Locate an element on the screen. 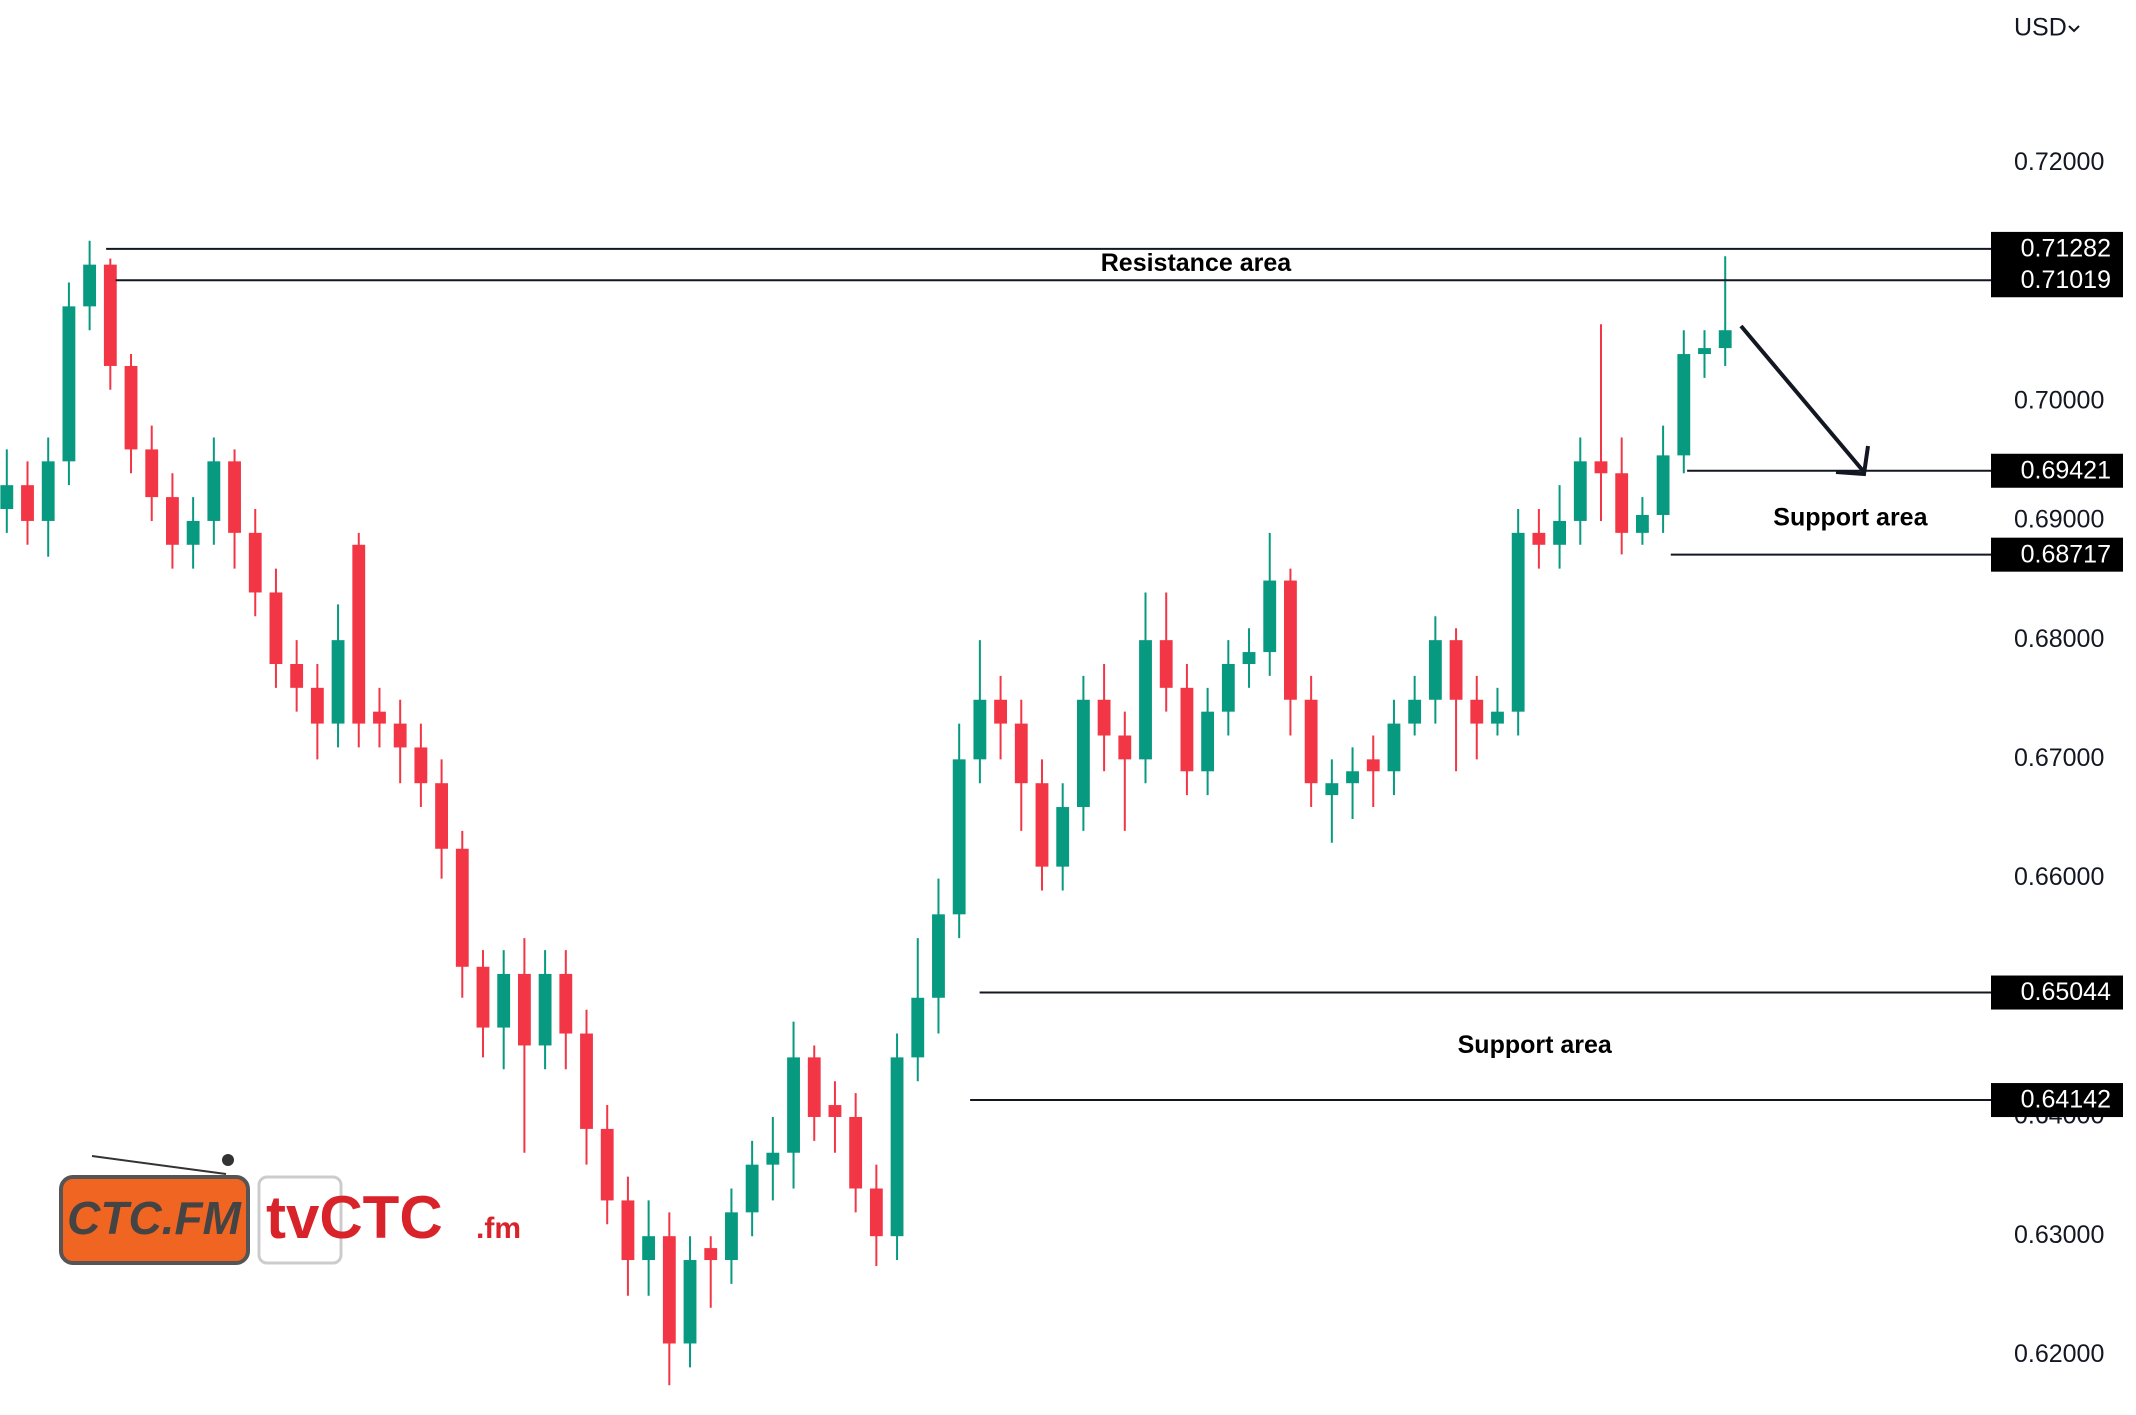 This screenshot has height=1415, width=2136. y-tick-label: 0.66000 is located at coordinates (2059, 877).